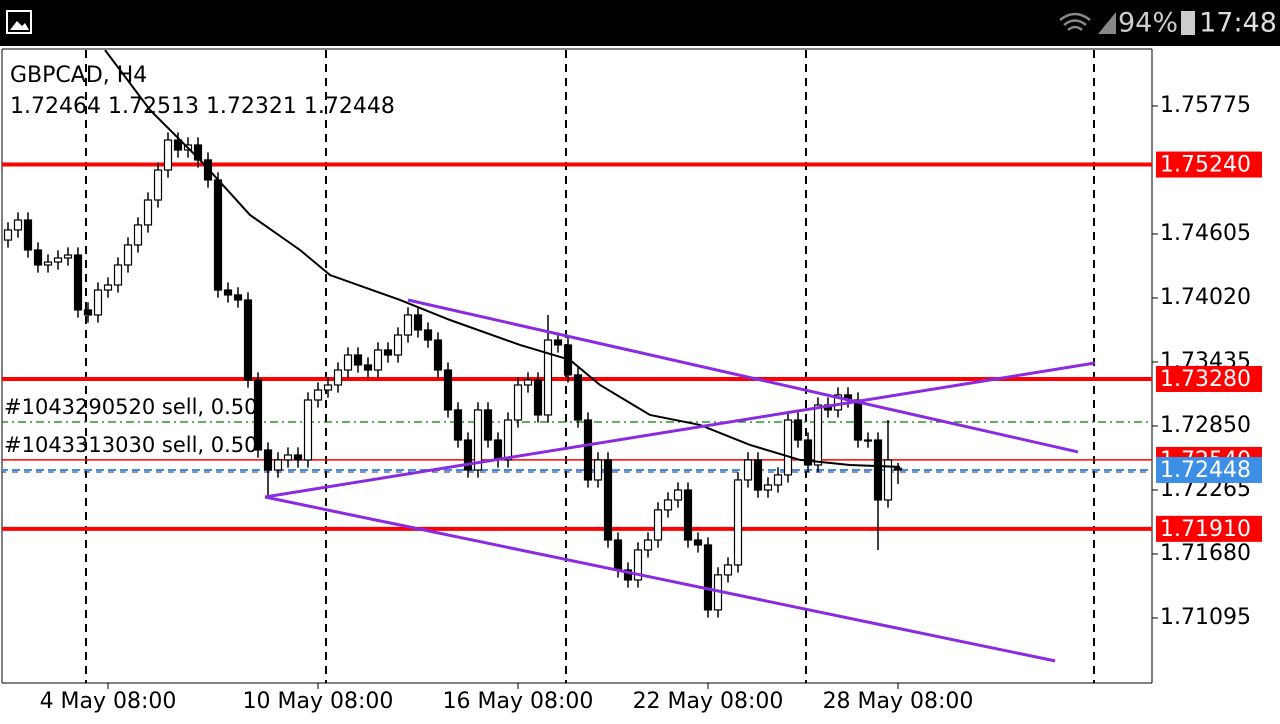 Image resolution: width=1280 pixels, height=724 pixels. Describe the element at coordinates (518, 701) in the screenshot. I see `x-tick-label: 16 May 08:00` at that location.